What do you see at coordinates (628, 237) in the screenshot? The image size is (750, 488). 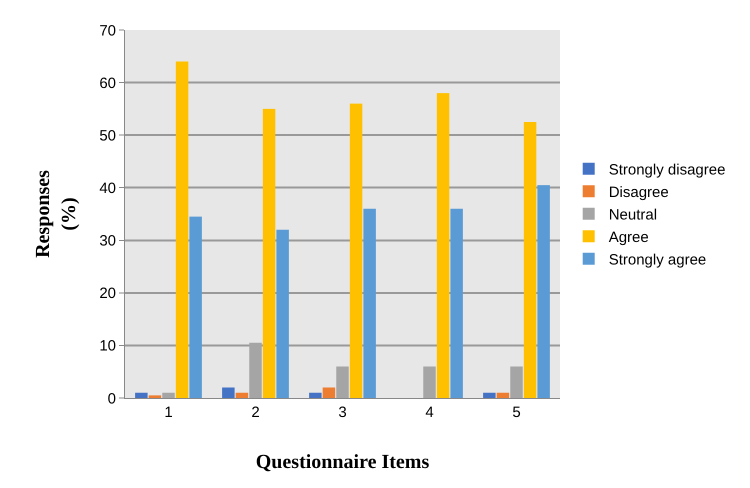 I see `legend-label: Agree` at bounding box center [628, 237].